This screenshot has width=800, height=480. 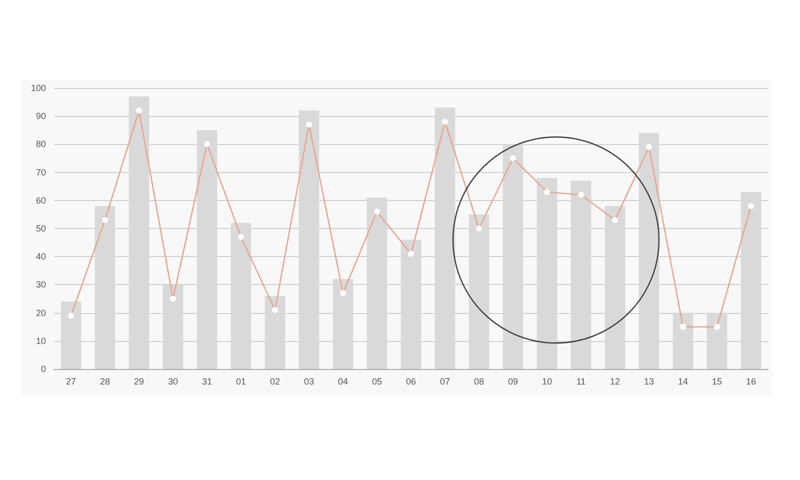 What do you see at coordinates (41, 116) in the screenshot?
I see `y-tick-label: 90` at bounding box center [41, 116].